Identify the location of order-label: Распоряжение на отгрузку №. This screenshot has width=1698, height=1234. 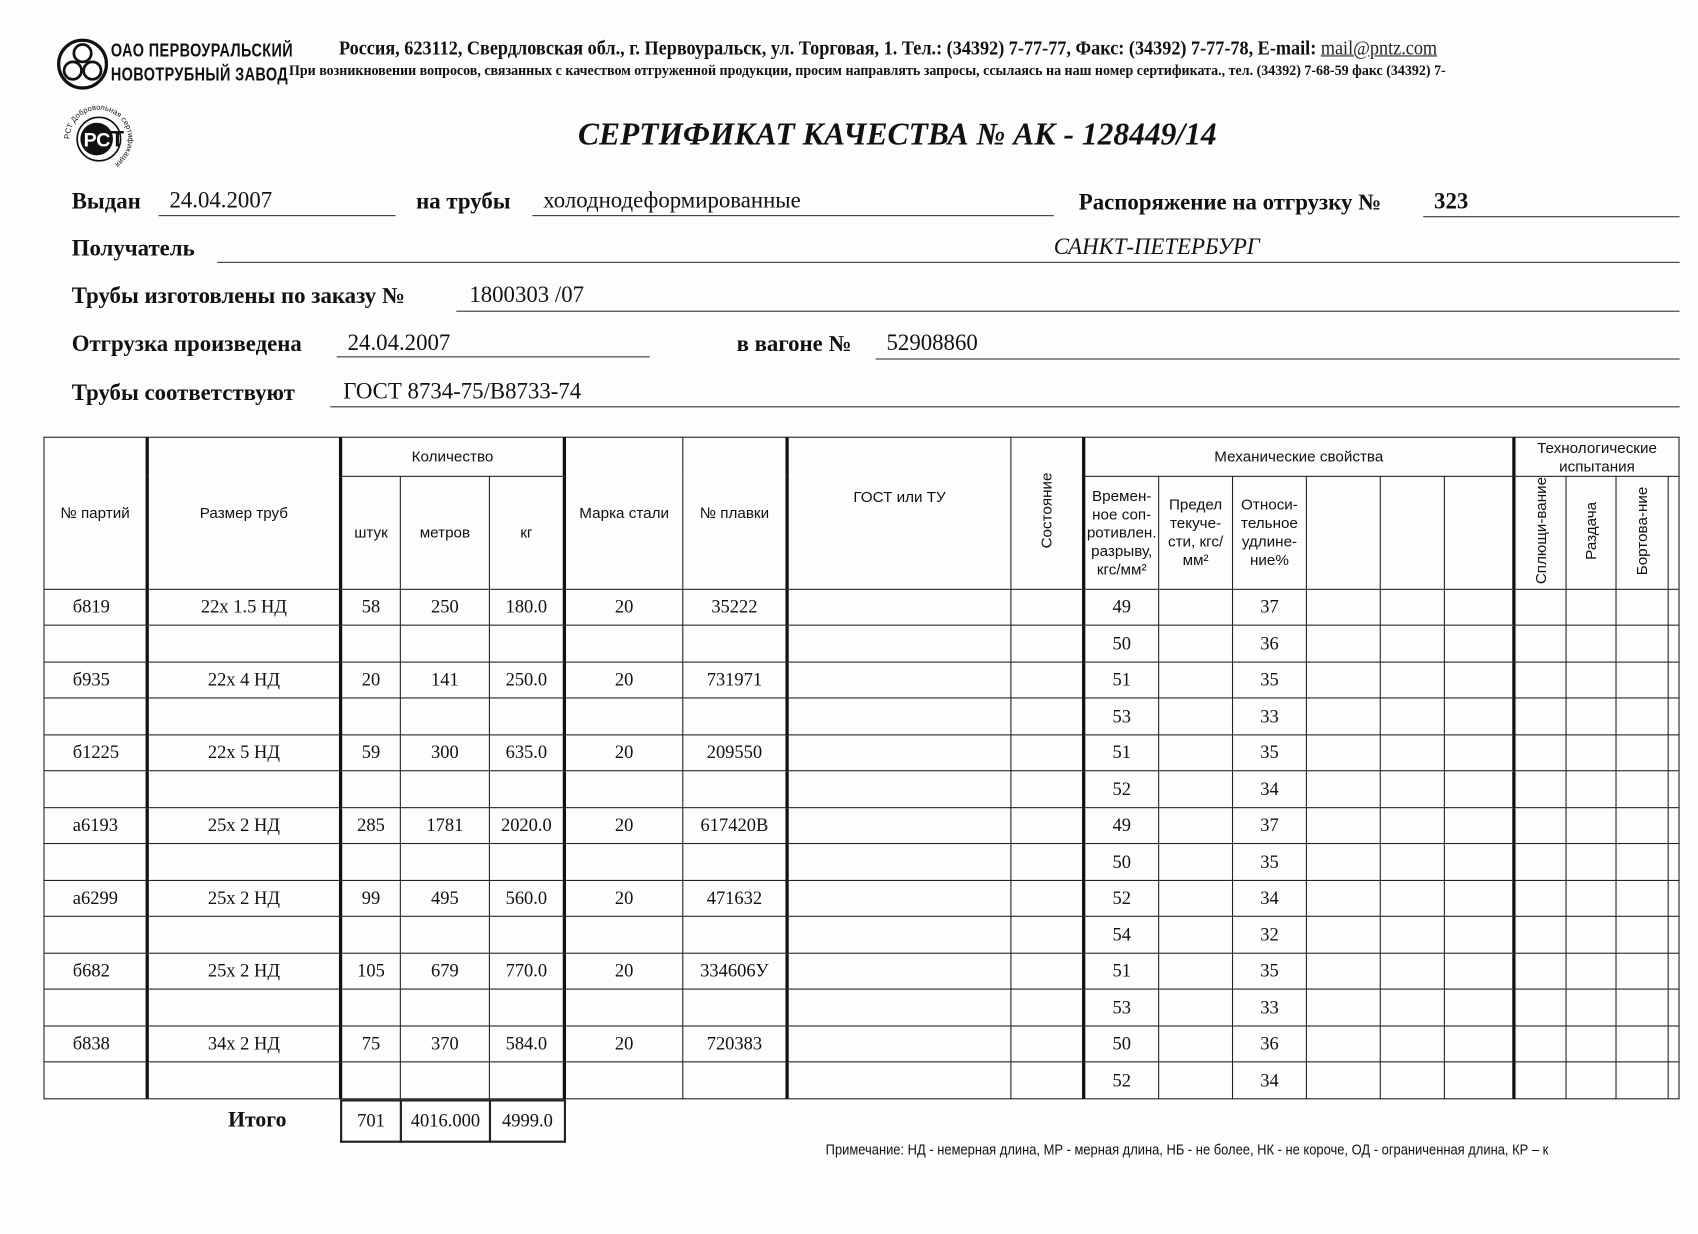
(1230, 202).